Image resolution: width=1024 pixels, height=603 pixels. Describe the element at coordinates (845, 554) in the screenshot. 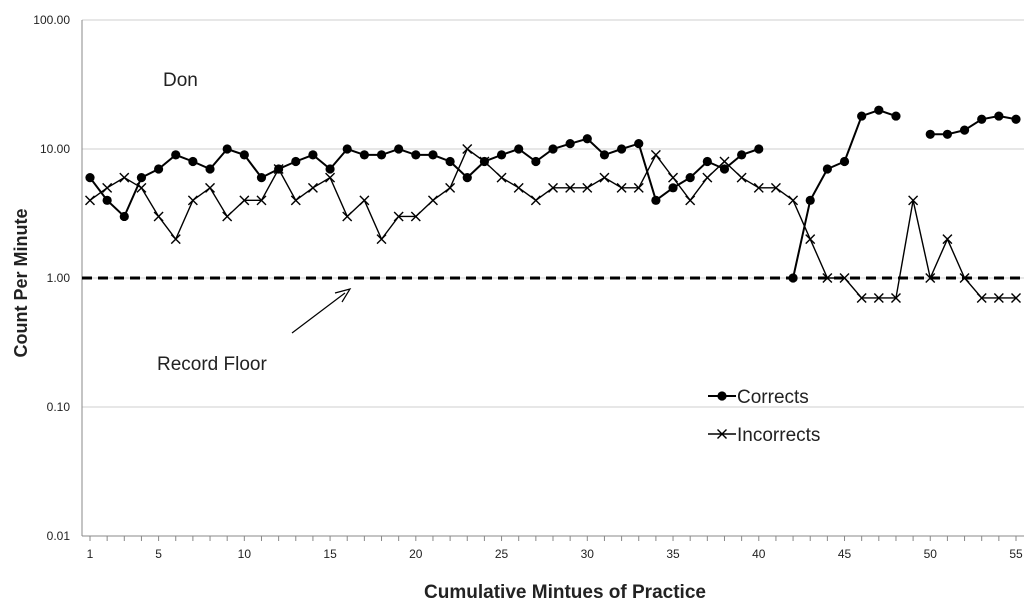

I see `x-tick-label: 45` at that location.